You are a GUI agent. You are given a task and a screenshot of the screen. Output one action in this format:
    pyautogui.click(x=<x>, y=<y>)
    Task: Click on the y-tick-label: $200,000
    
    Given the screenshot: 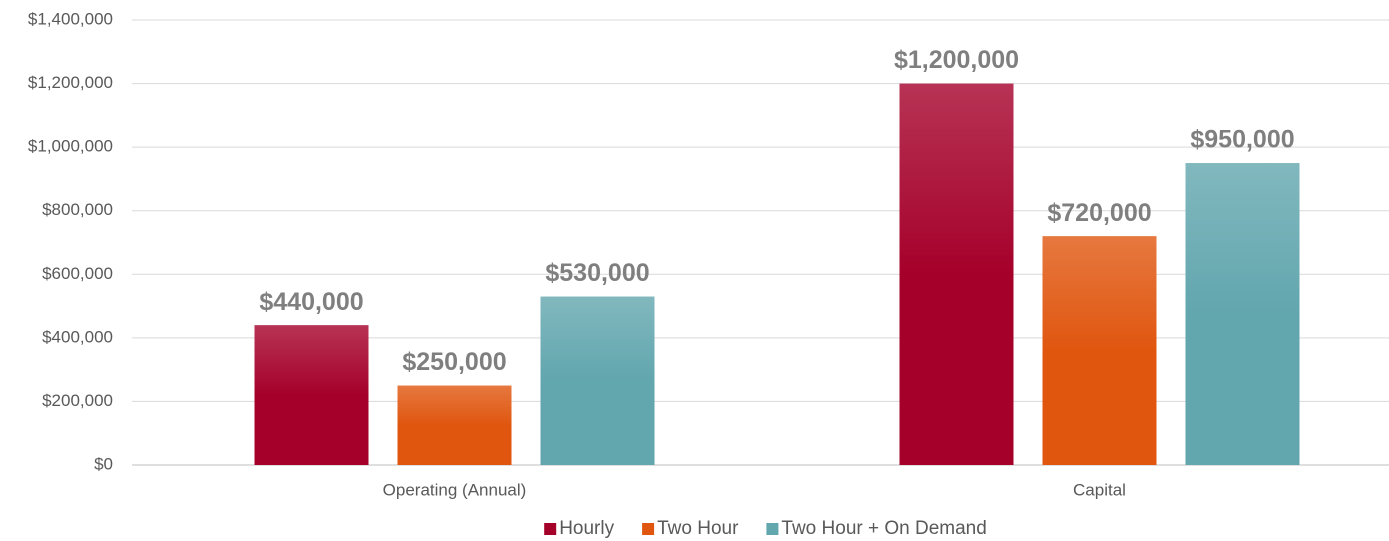 What is the action you would take?
    pyautogui.click(x=77, y=400)
    